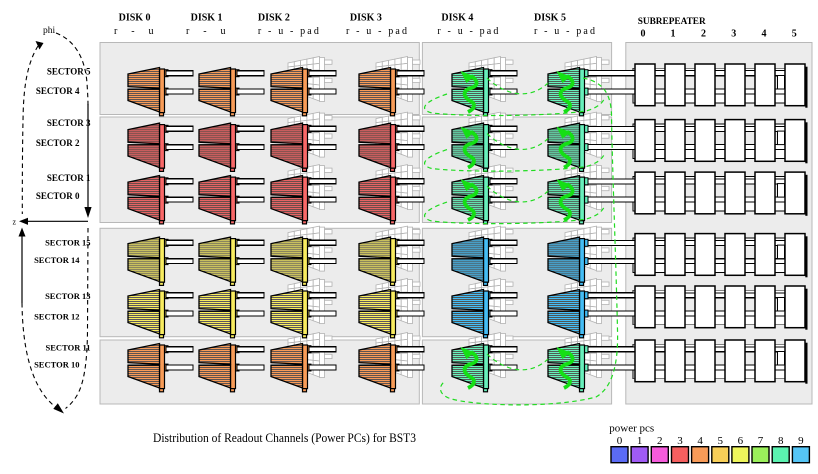 This screenshot has width=818, height=474. What do you see at coordinates (761, 441) in the screenshot?
I see `svg-text: 7` at bounding box center [761, 441].